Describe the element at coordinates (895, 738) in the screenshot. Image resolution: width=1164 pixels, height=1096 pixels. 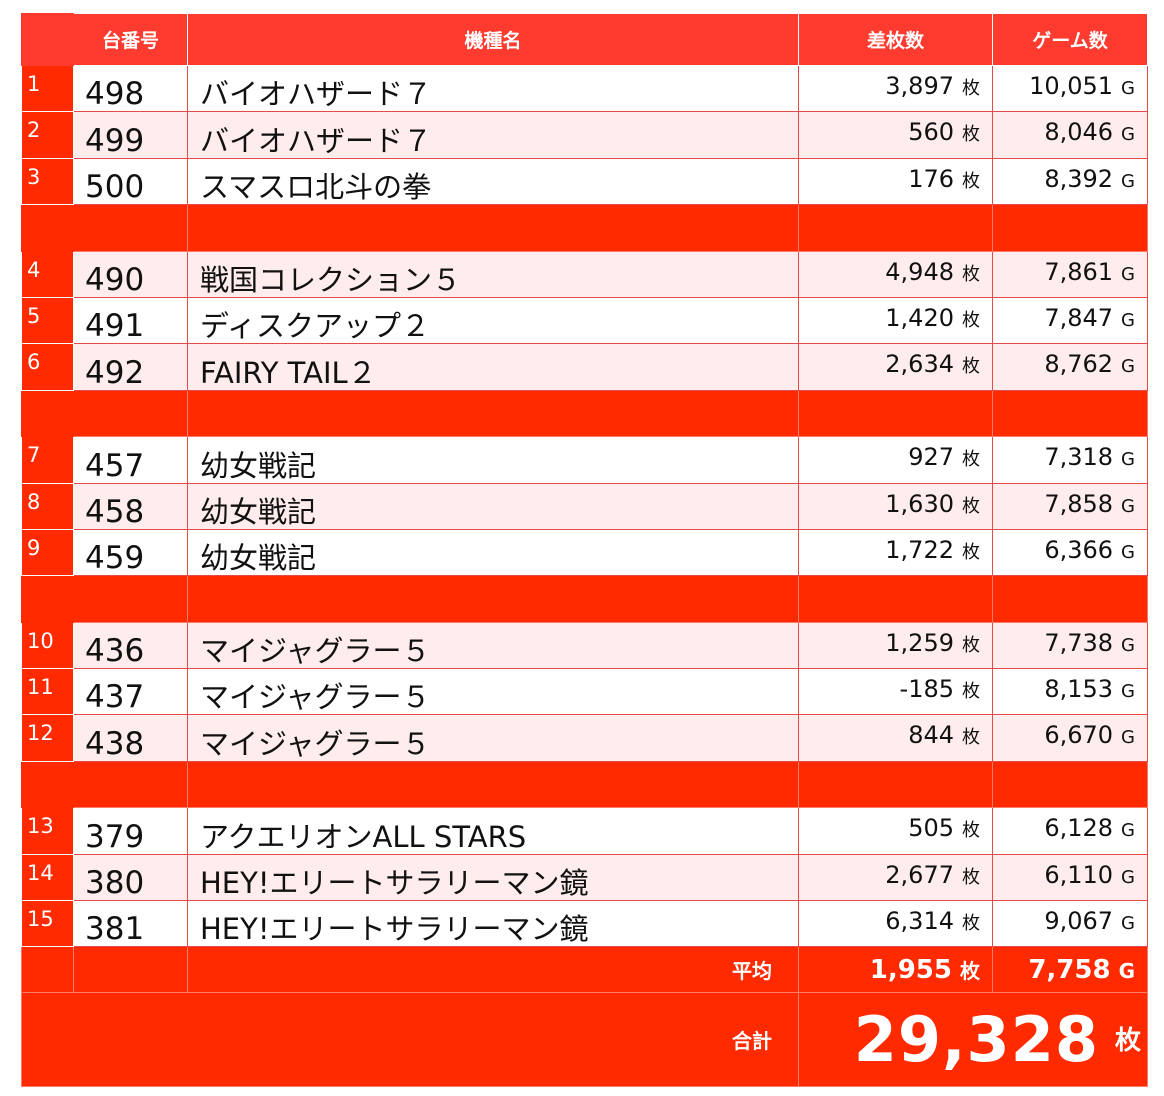
I see `medal-difference: 844 枚` at that location.